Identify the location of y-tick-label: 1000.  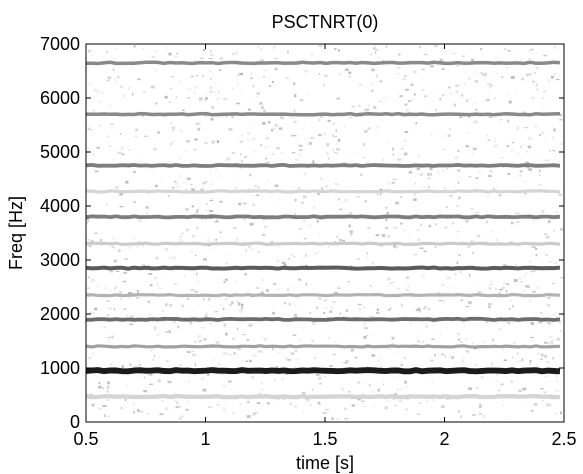
(60, 368).